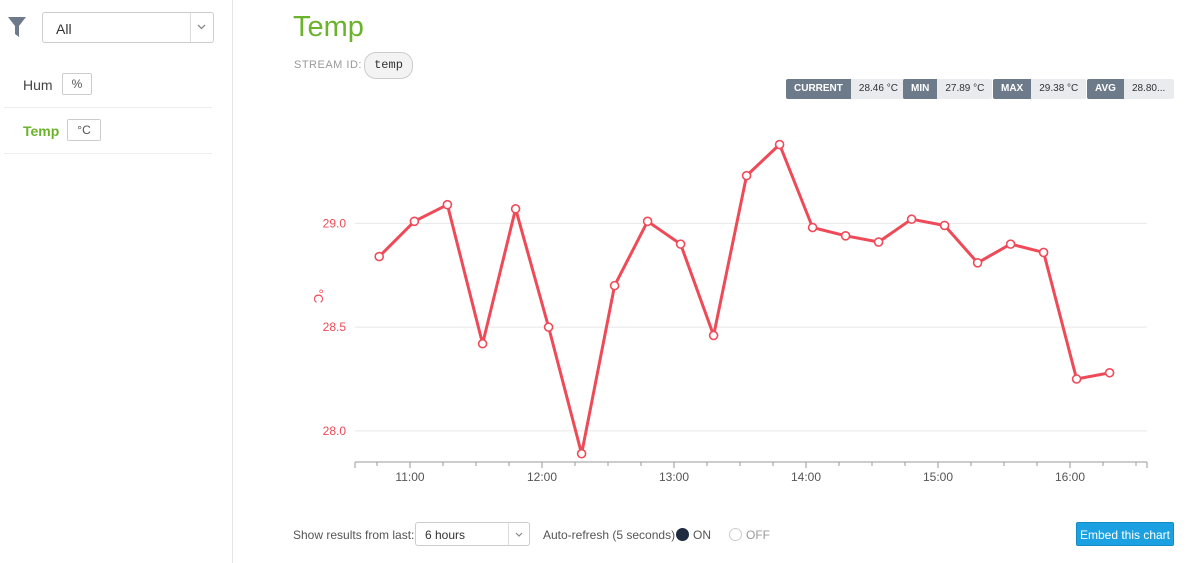  Describe the element at coordinates (128, 27) in the screenshot. I see `stream-filter-select: All` at that location.